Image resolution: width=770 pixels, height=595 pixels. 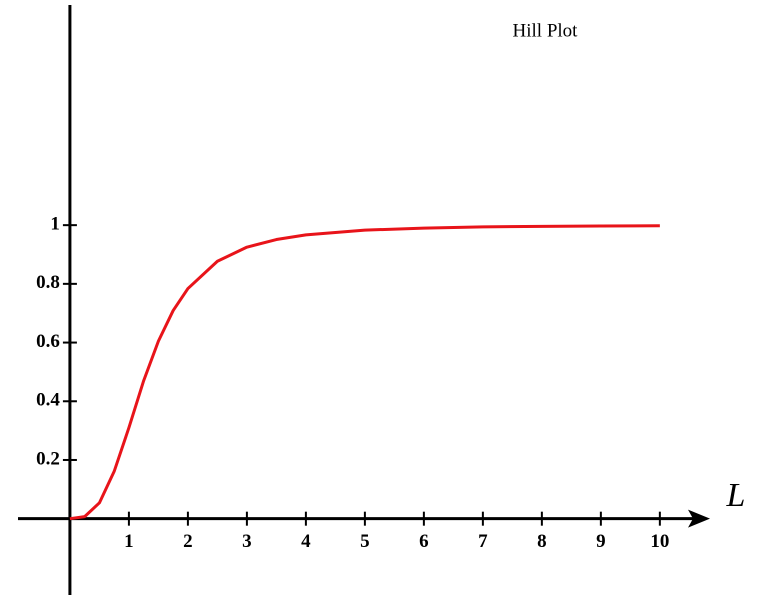 What do you see at coordinates (365, 541) in the screenshot?
I see `x-tick-label: 5` at bounding box center [365, 541].